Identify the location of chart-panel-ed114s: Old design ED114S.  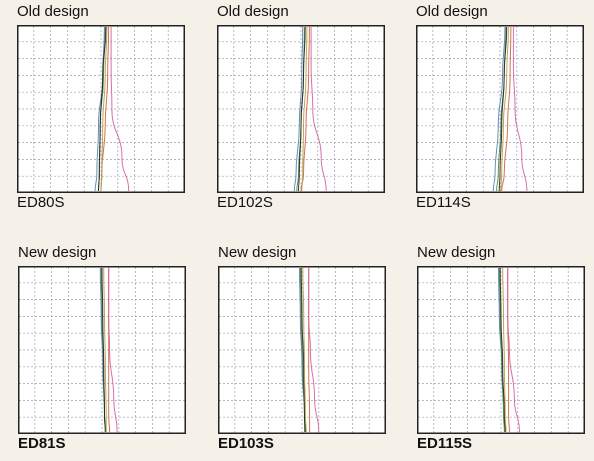
(501, 108).